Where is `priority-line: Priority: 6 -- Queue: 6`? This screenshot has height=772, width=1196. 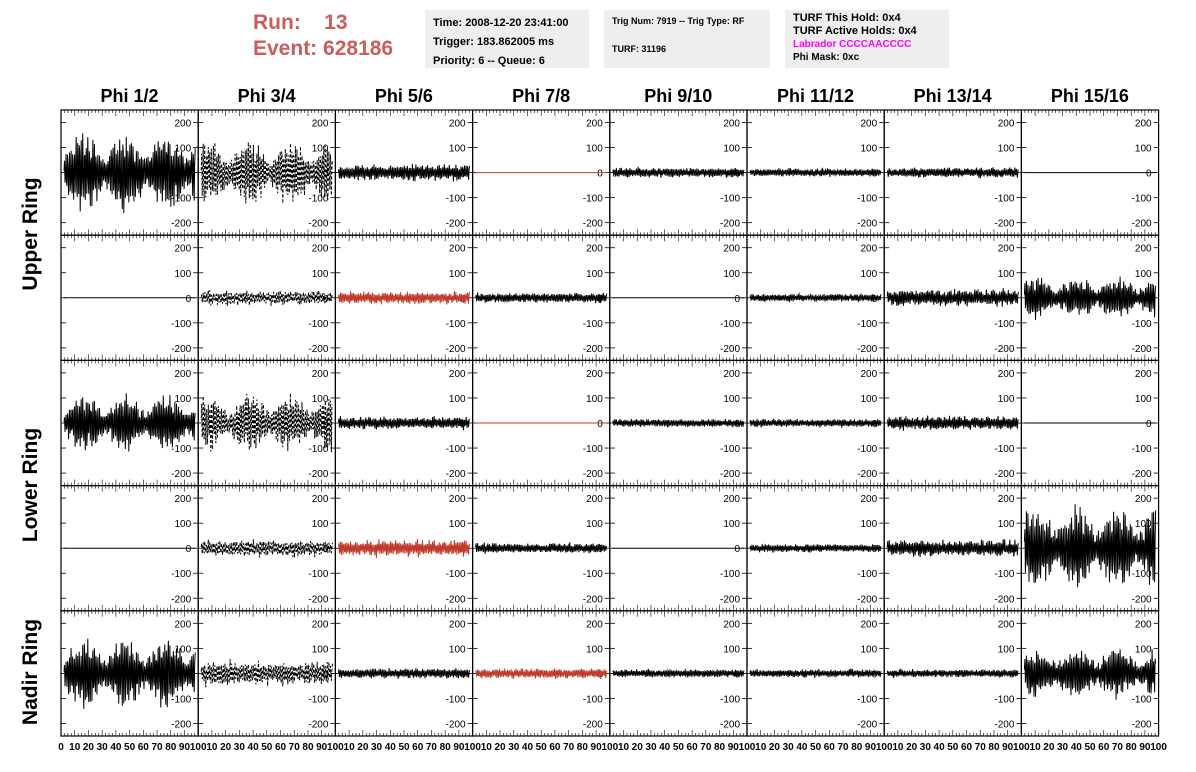 priority-line: Priority: 6 -- Queue: 6 is located at coordinates (489, 61).